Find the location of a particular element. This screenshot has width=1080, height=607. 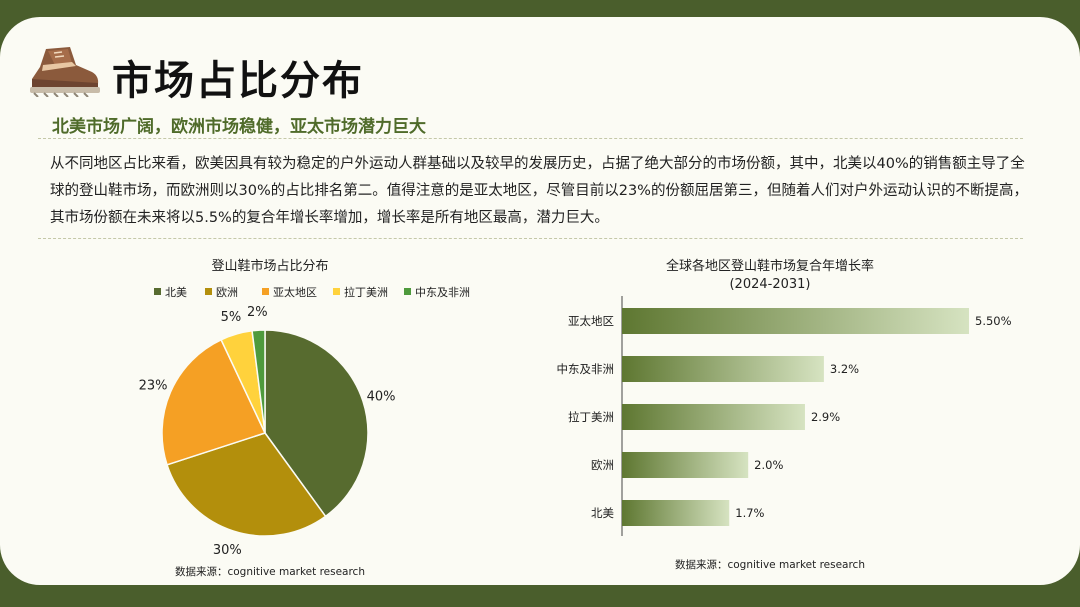

pie-value-label: 5% is located at coordinates (231, 317).